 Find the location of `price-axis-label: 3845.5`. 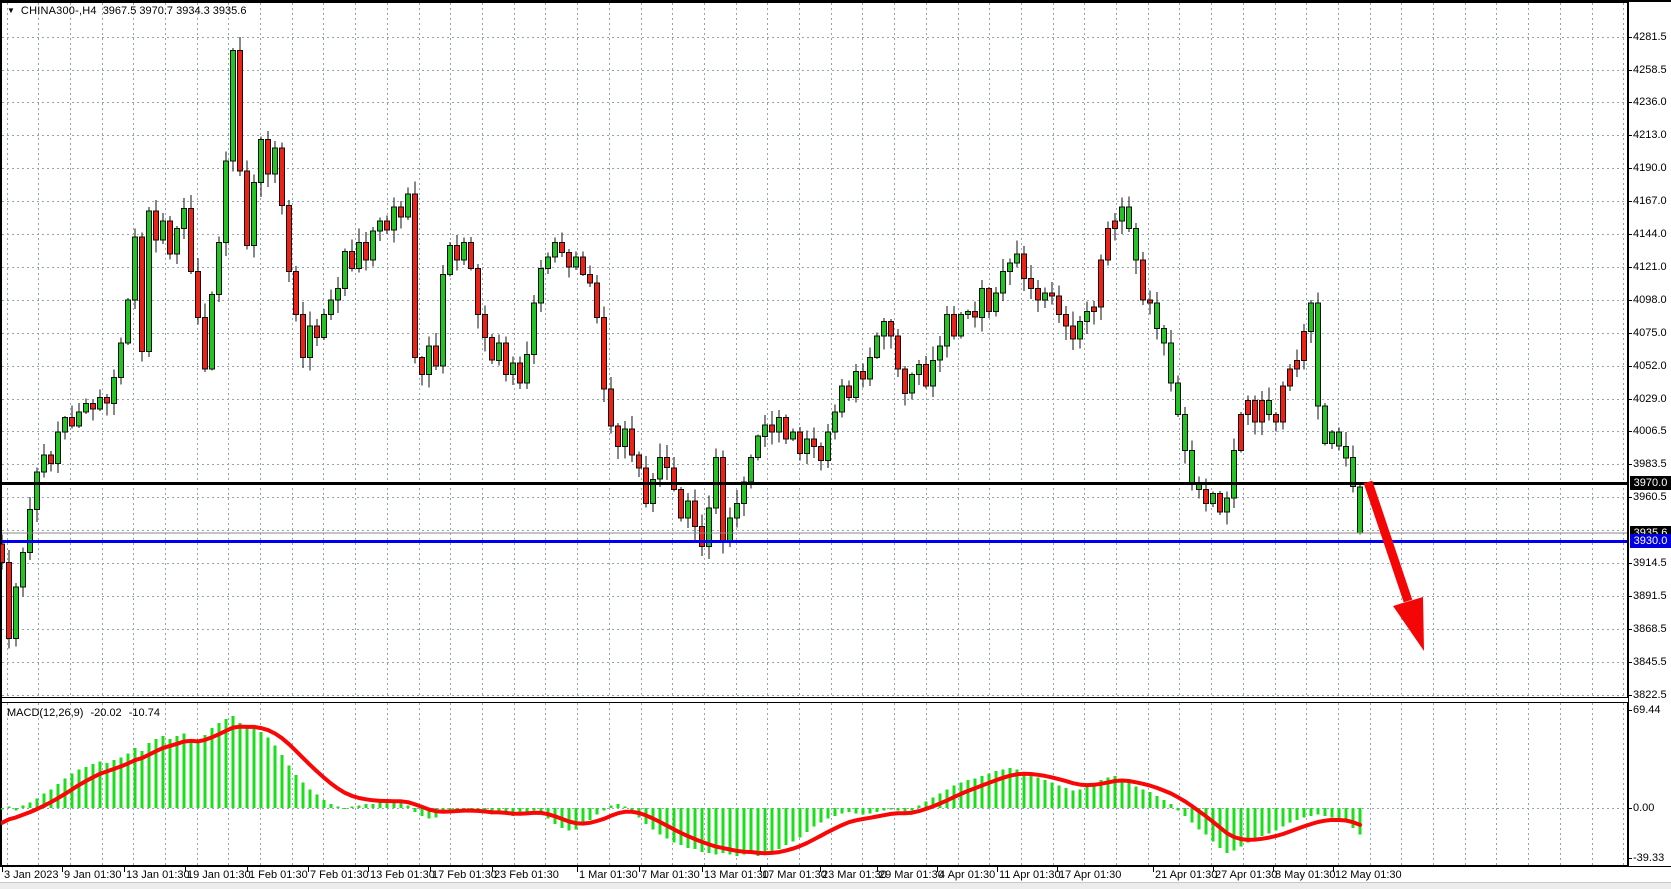

price-axis-label: 3845.5 is located at coordinates (1650, 662).